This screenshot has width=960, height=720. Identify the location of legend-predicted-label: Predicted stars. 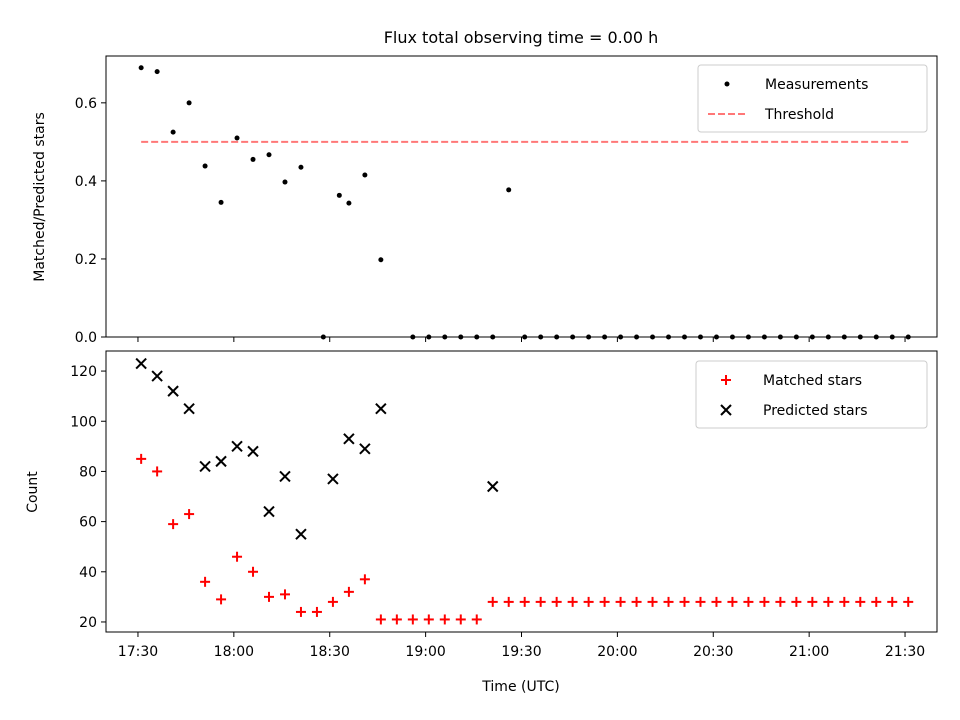
(815, 411).